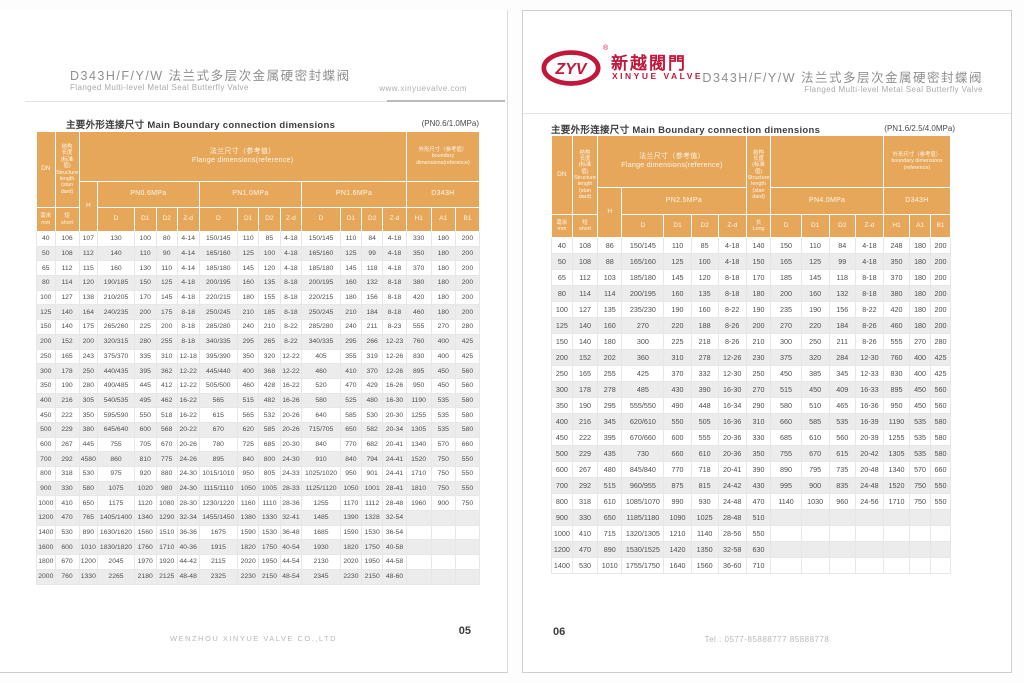  Describe the element at coordinates (758, 549) in the screenshot. I see `table-cell: 630` at that location.